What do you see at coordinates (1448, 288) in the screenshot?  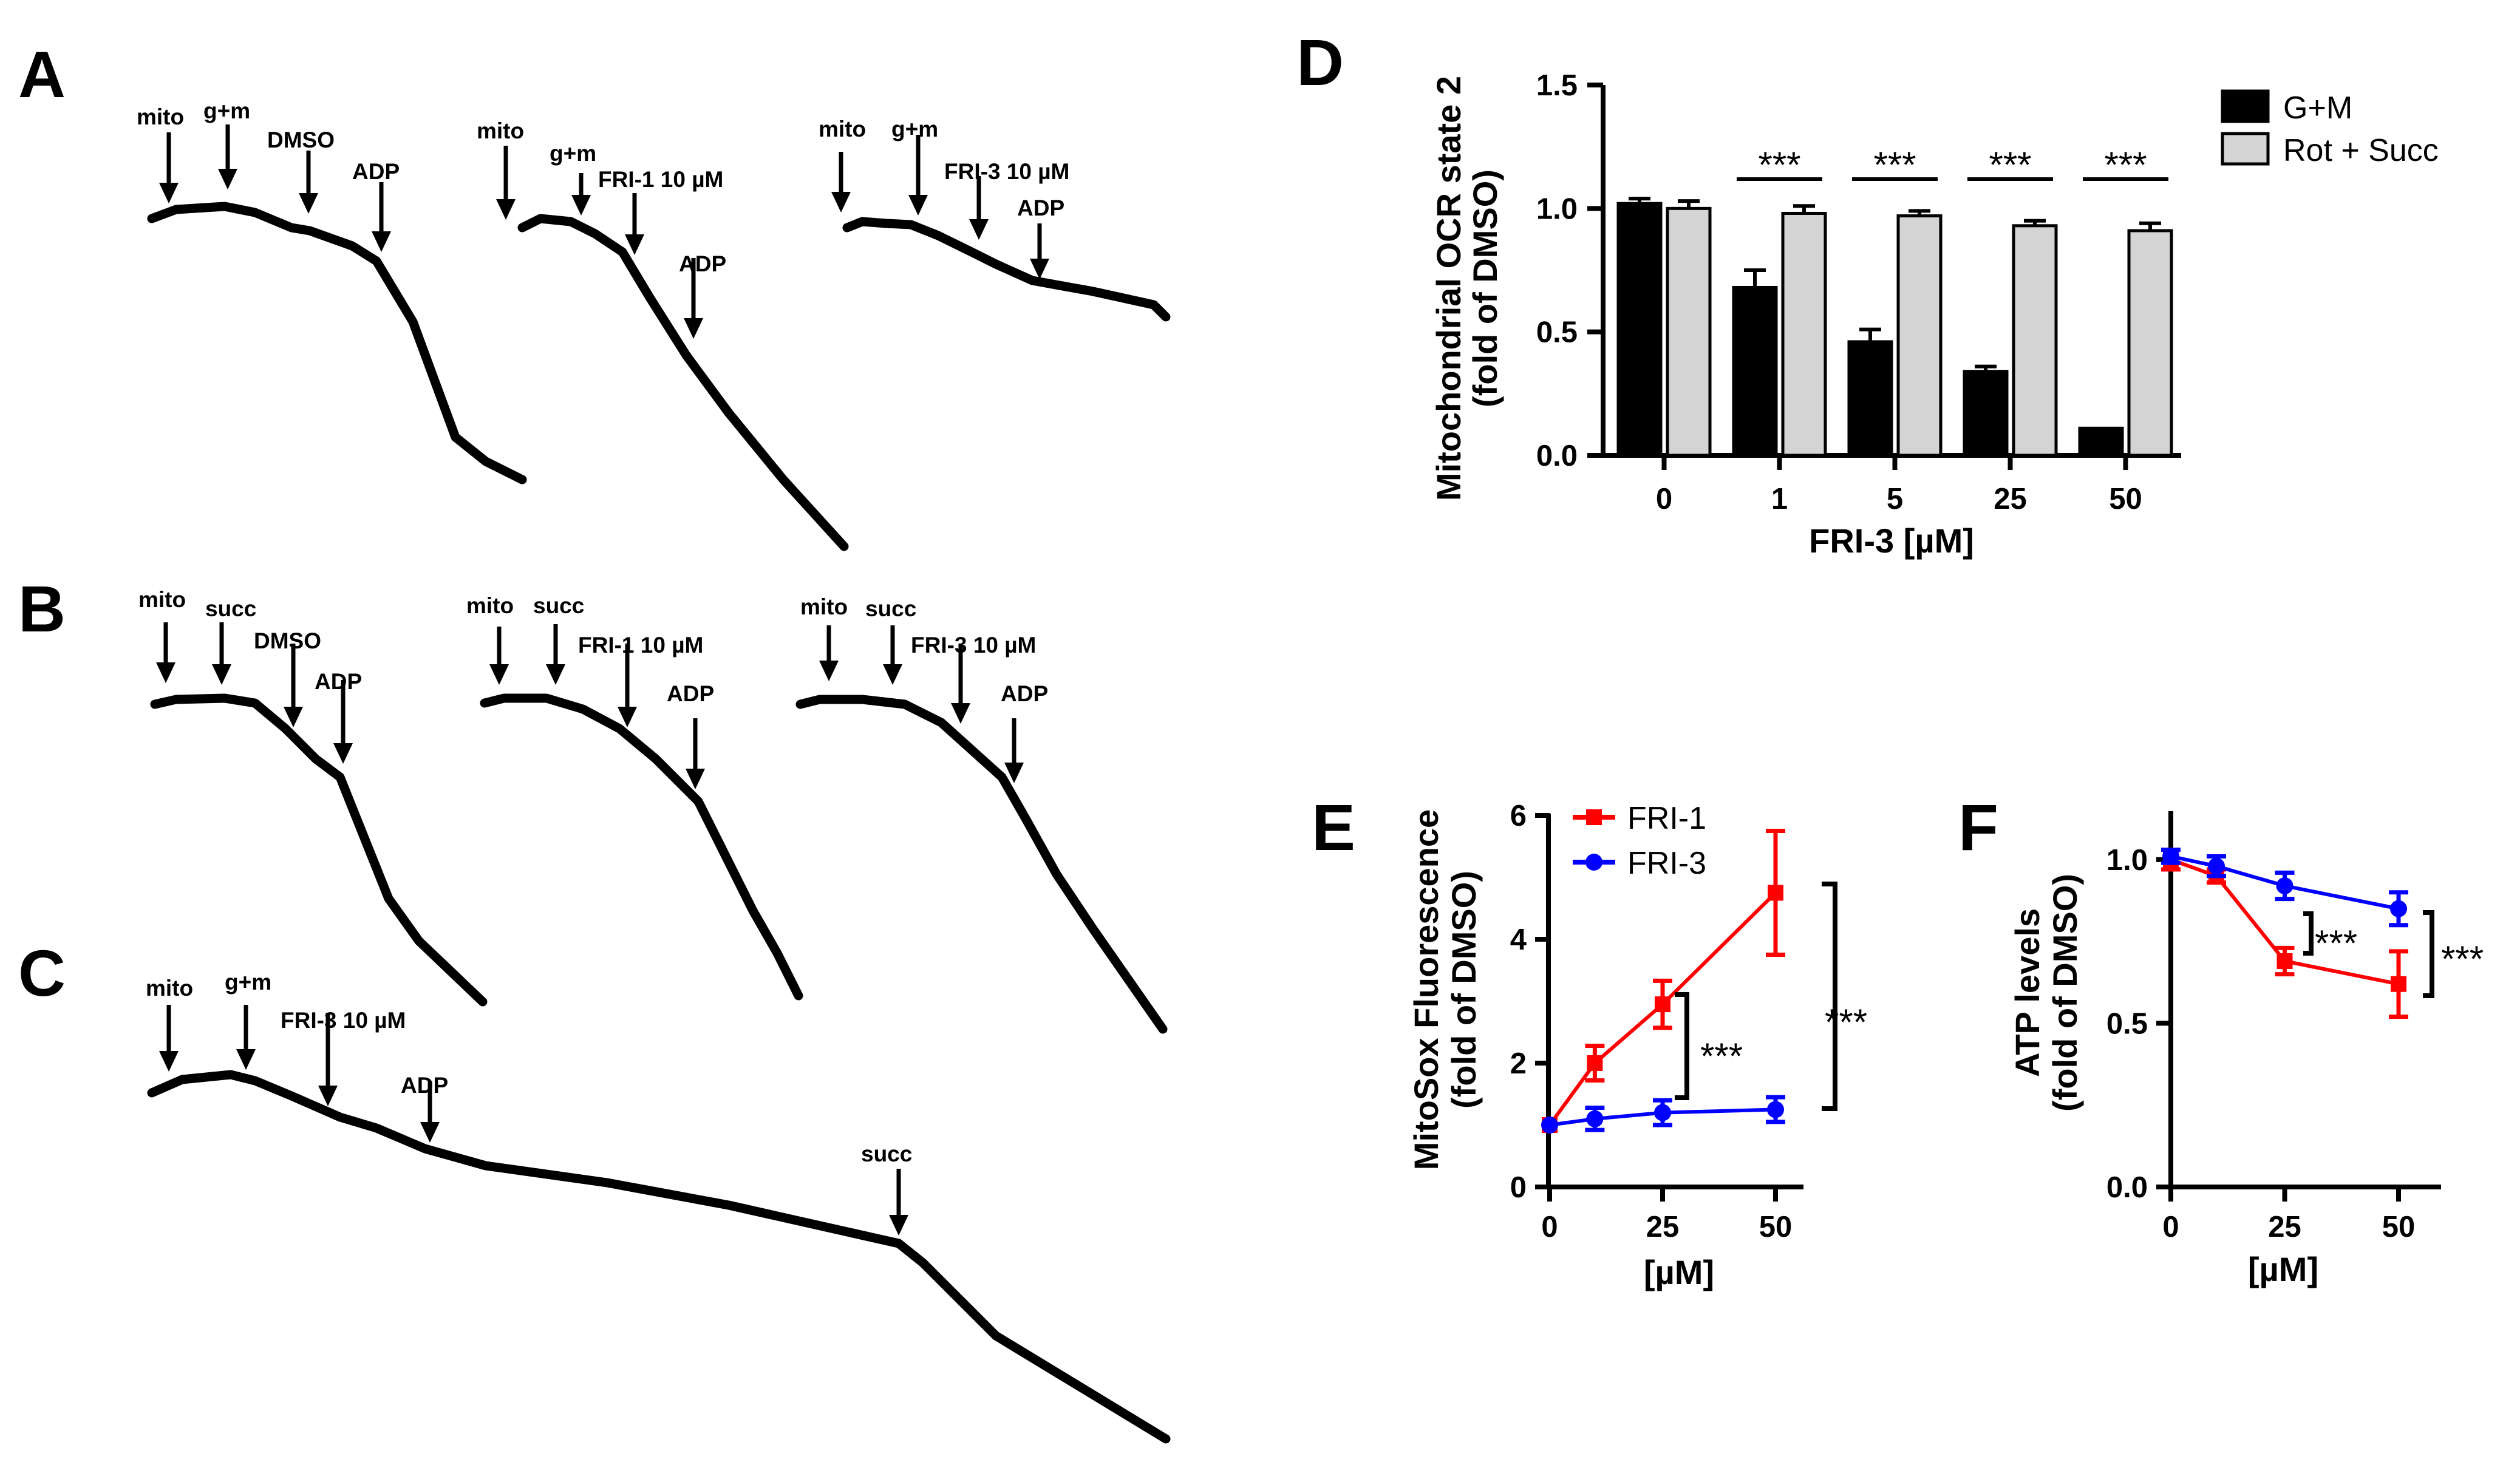 I see `panel-d-ylabel-line1: Mitochondrial OCR state 2` at bounding box center [1448, 288].